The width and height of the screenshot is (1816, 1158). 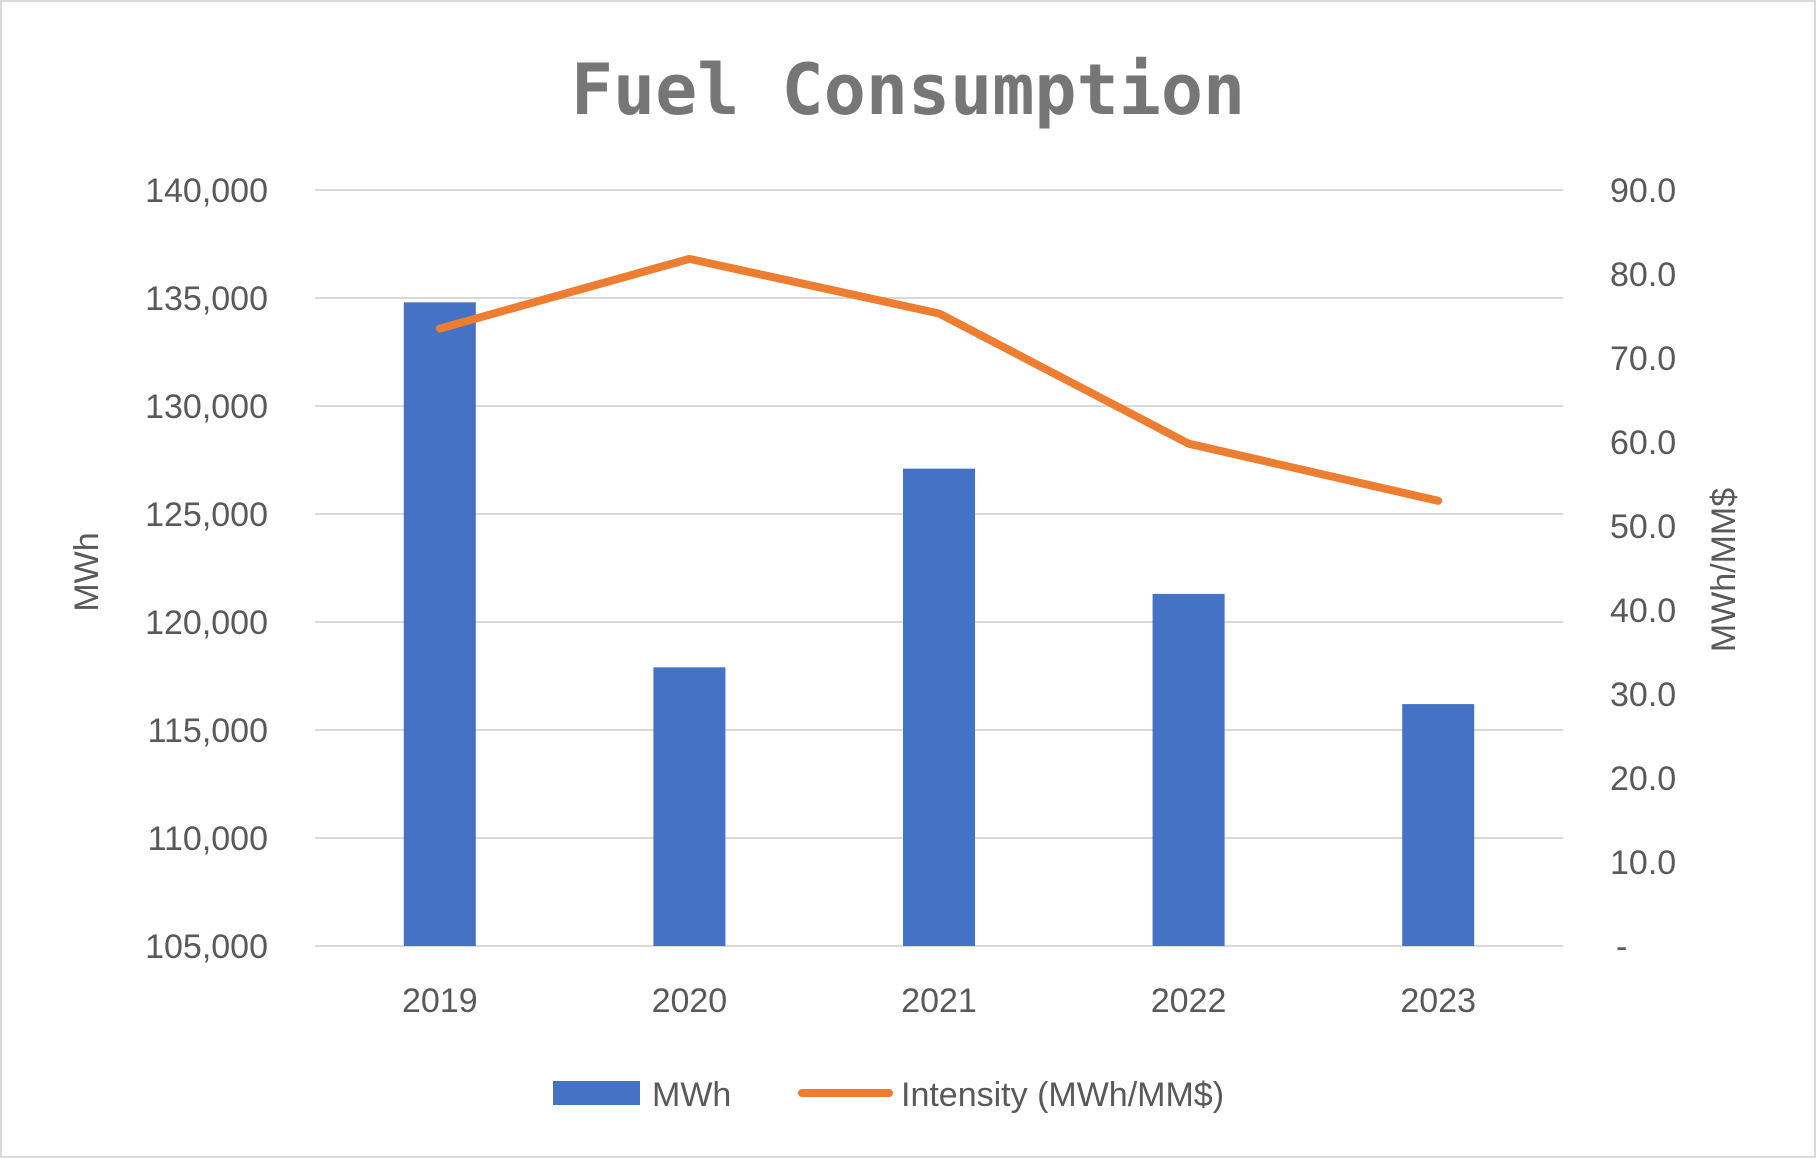 I want to click on left-axis-title: MWh, so click(x=87, y=571).